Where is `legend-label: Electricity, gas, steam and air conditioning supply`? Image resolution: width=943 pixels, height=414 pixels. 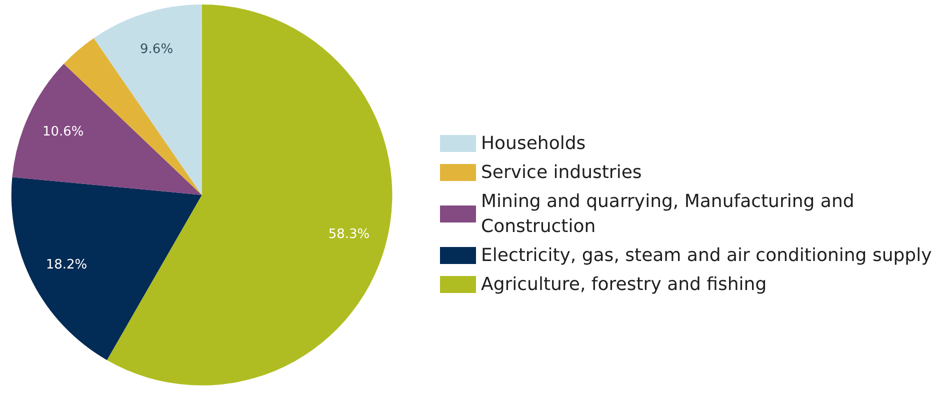 legend-label: Electricity, gas, steam and air conditioning supply is located at coordinates (706, 255).